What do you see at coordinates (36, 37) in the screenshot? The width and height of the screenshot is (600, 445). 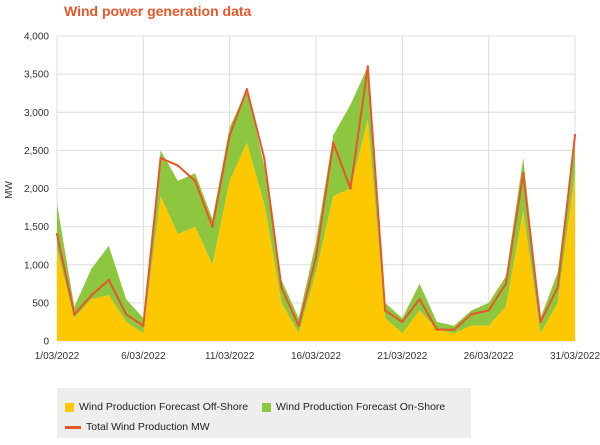 I see `y-tick-label: 4,000` at bounding box center [36, 37].